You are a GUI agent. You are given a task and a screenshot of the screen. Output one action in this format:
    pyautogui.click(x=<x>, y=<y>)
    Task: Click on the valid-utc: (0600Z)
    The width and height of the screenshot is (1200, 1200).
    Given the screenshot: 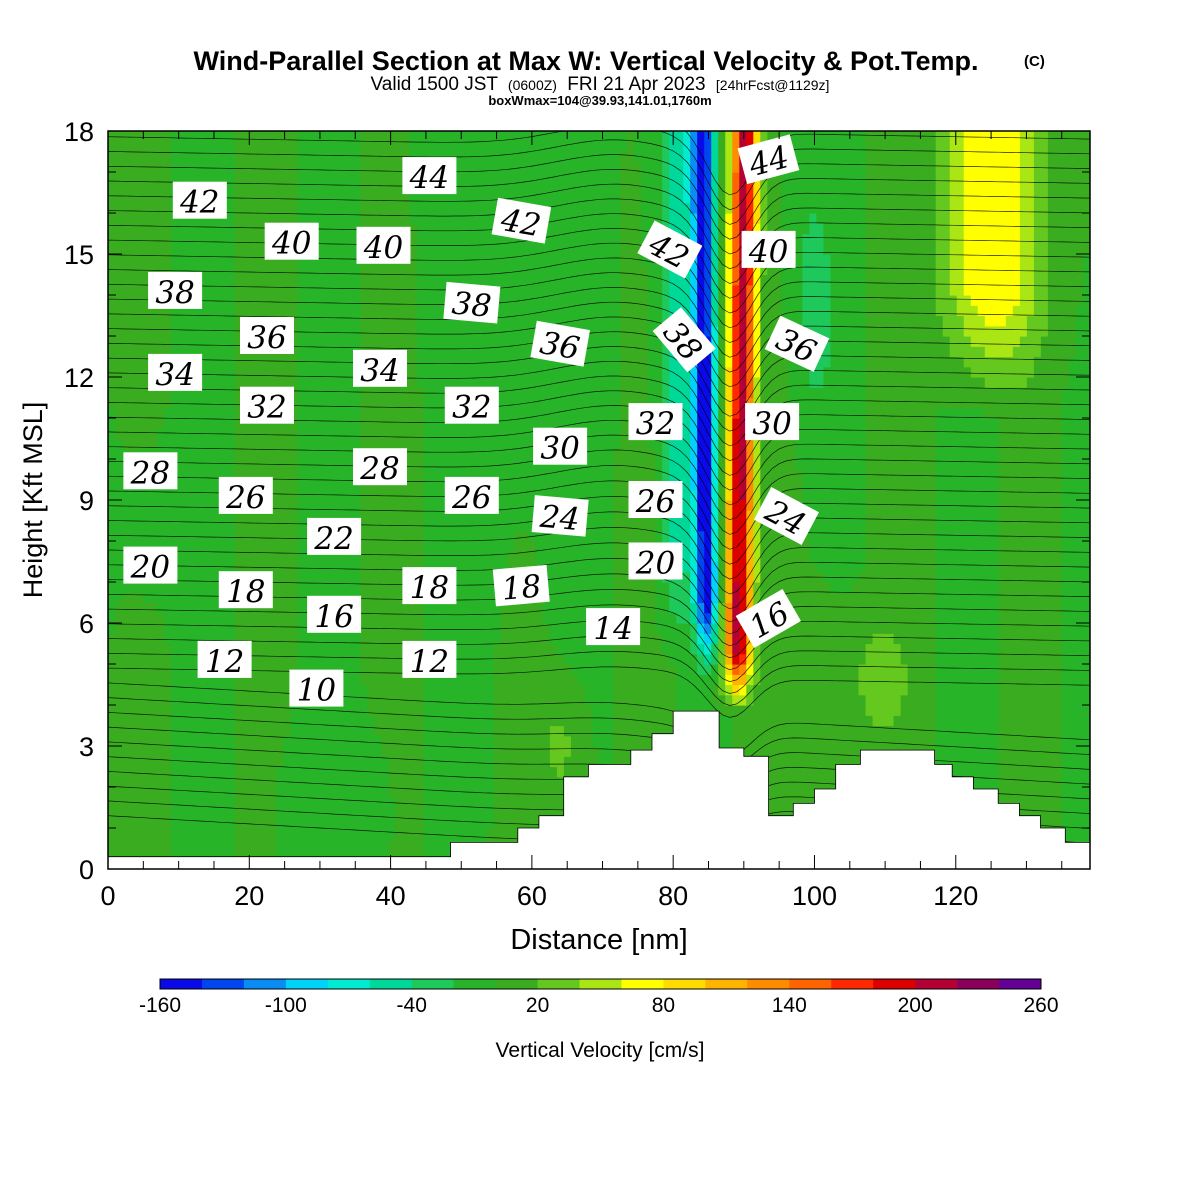 What is the action you would take?
    pyautogui.click(x=532, y=85)
    